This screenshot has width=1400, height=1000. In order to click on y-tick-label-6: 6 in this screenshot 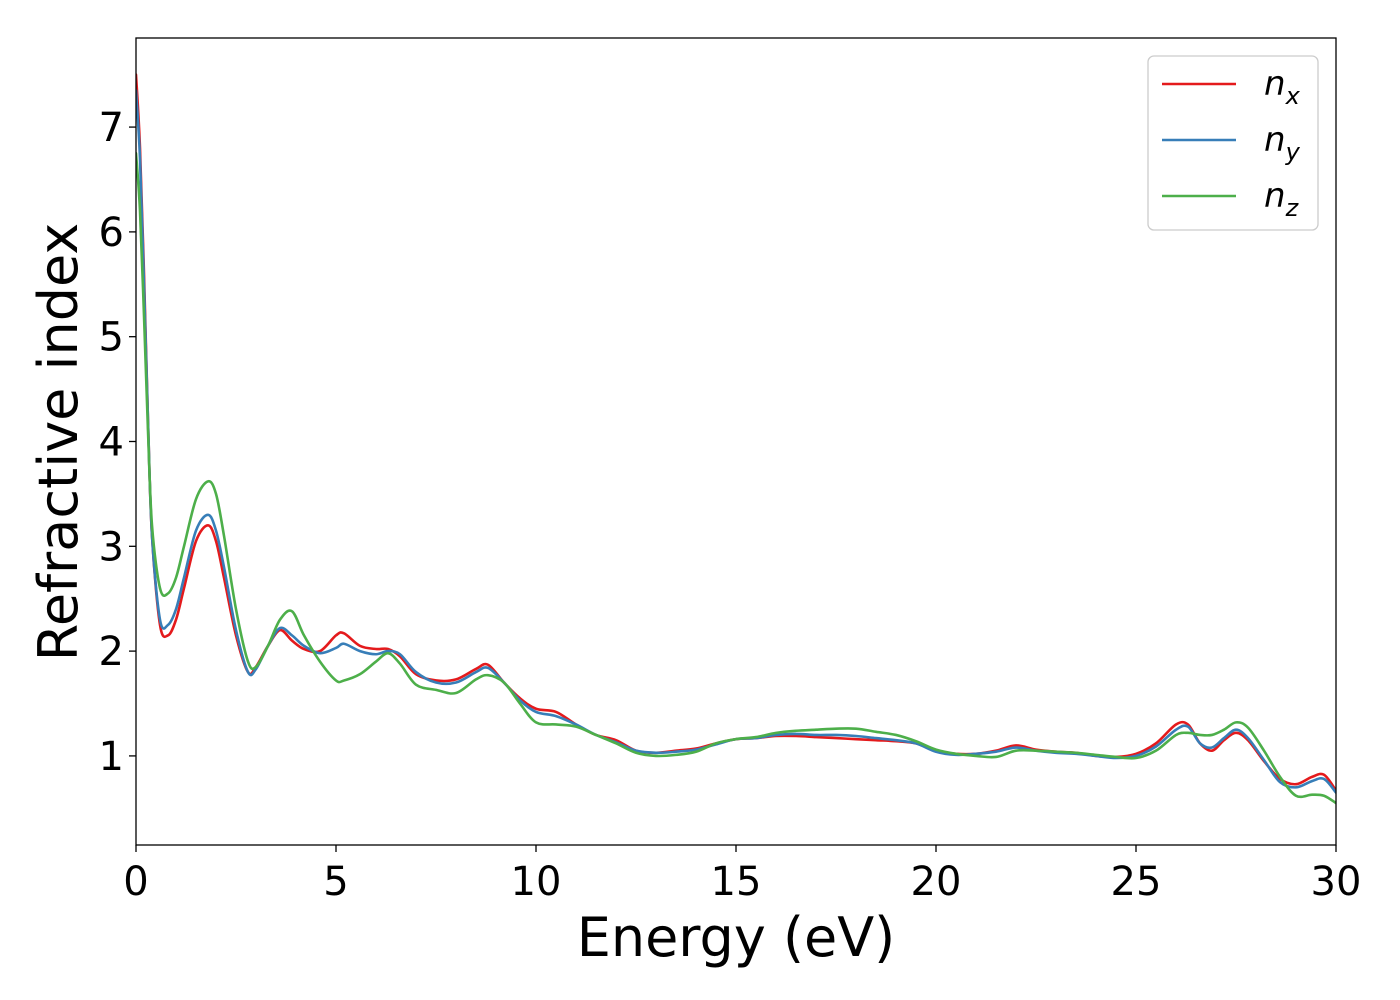, I will do `click(111, 233)`.